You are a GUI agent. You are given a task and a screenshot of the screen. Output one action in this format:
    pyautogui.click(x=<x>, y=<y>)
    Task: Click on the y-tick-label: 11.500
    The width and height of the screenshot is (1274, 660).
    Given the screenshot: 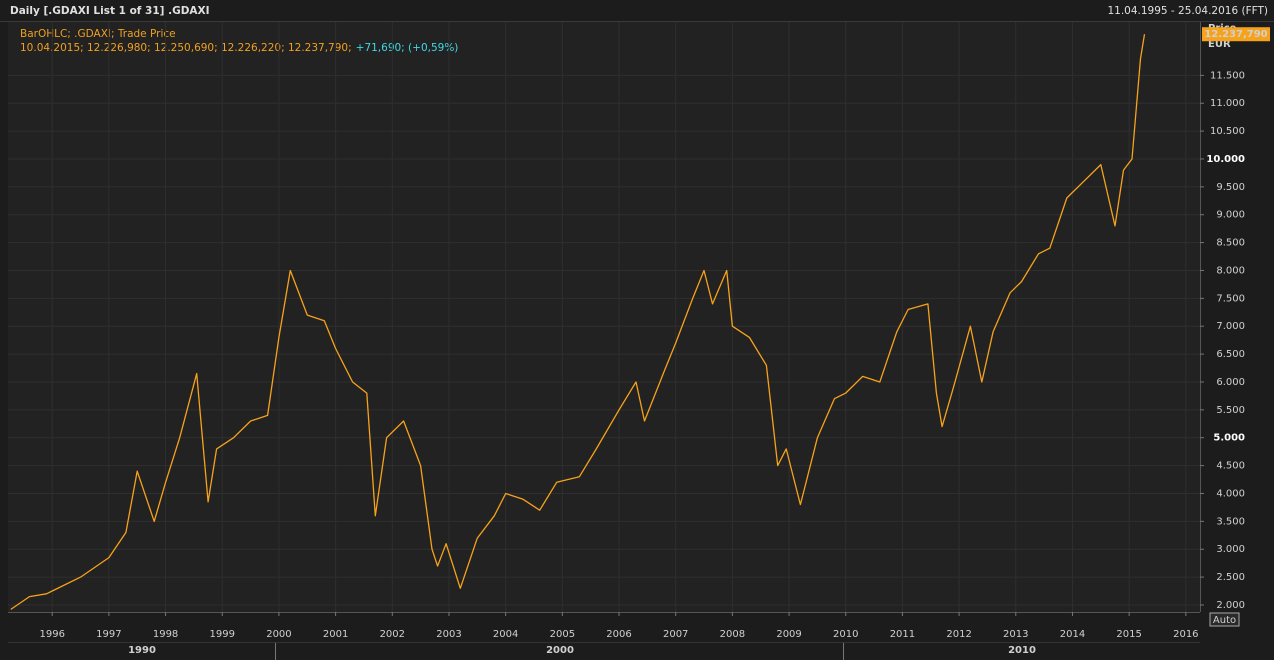 What is the action you would take?
    pyautogui.click(x=1227, y=75)
    